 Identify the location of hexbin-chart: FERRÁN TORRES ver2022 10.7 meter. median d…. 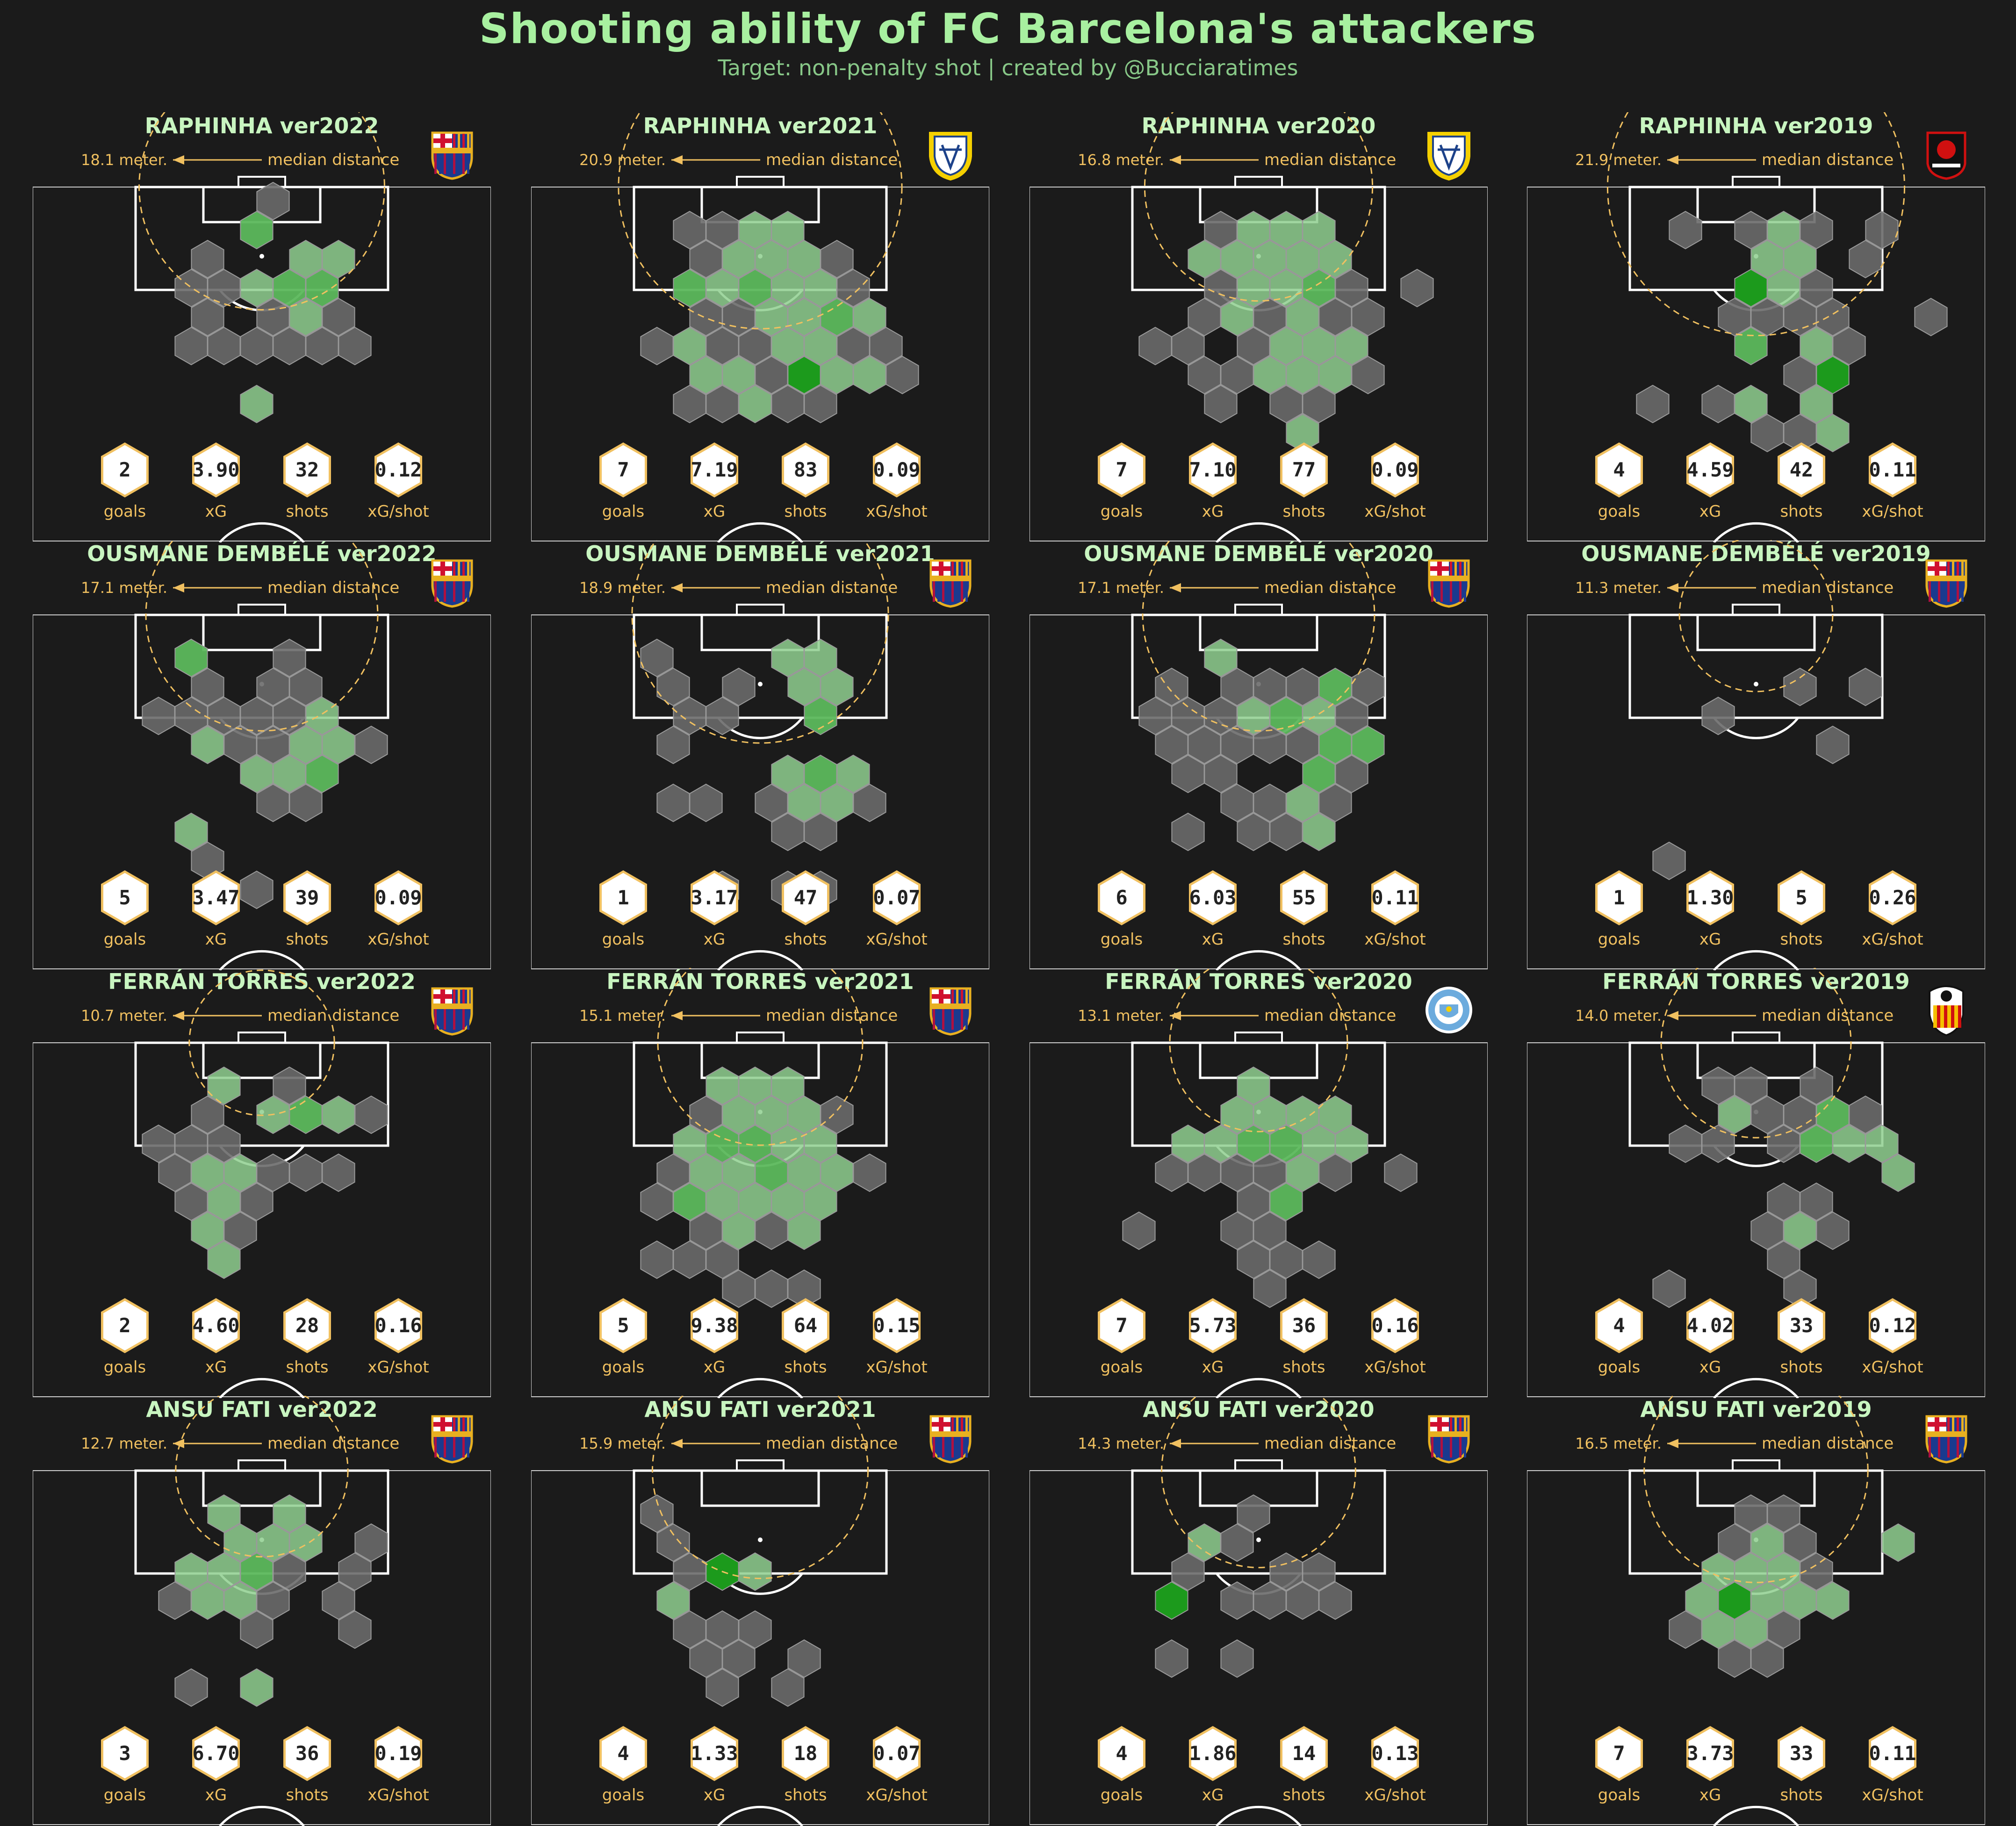
(262, 1183).